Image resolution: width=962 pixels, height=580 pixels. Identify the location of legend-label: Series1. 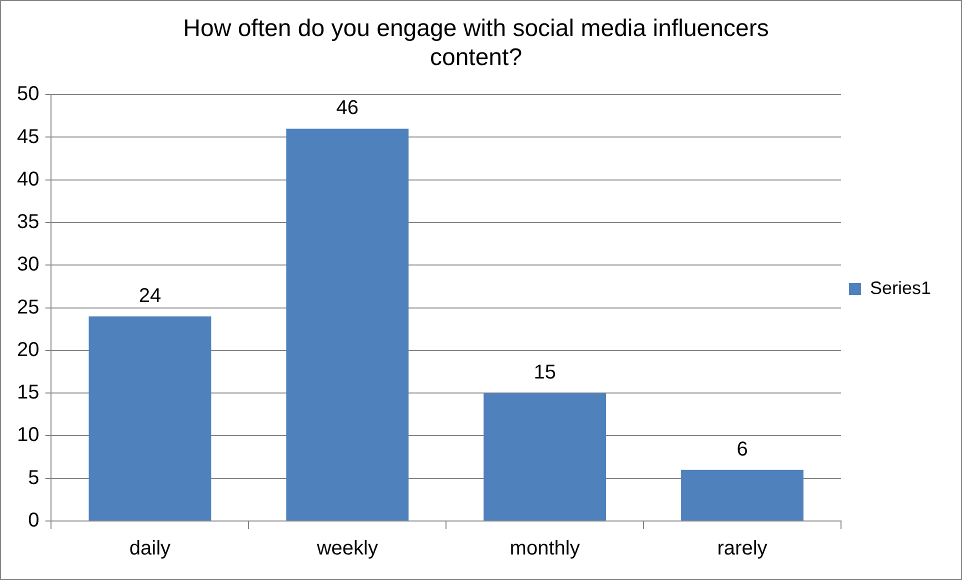
(900, 288).